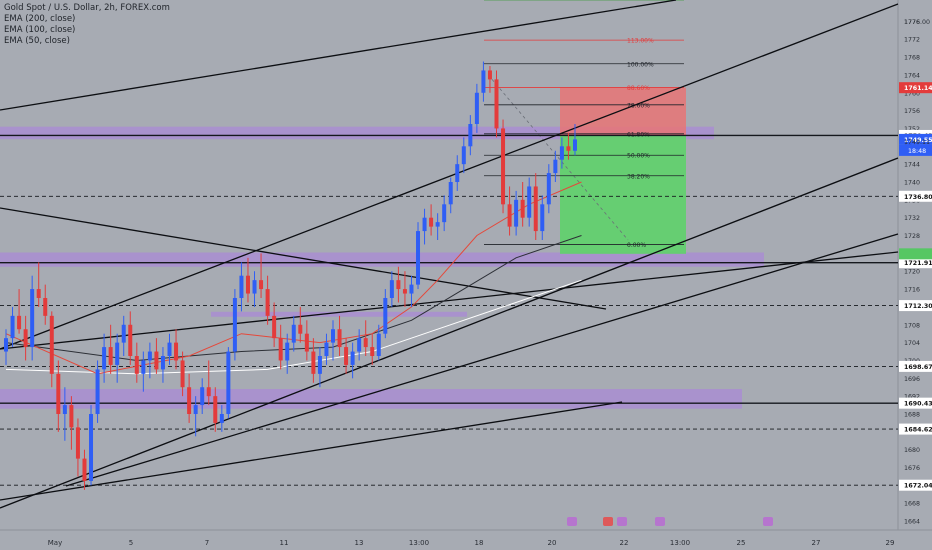  I want to click on price-axis-tag-label: 1736.80, so click(918, 197).